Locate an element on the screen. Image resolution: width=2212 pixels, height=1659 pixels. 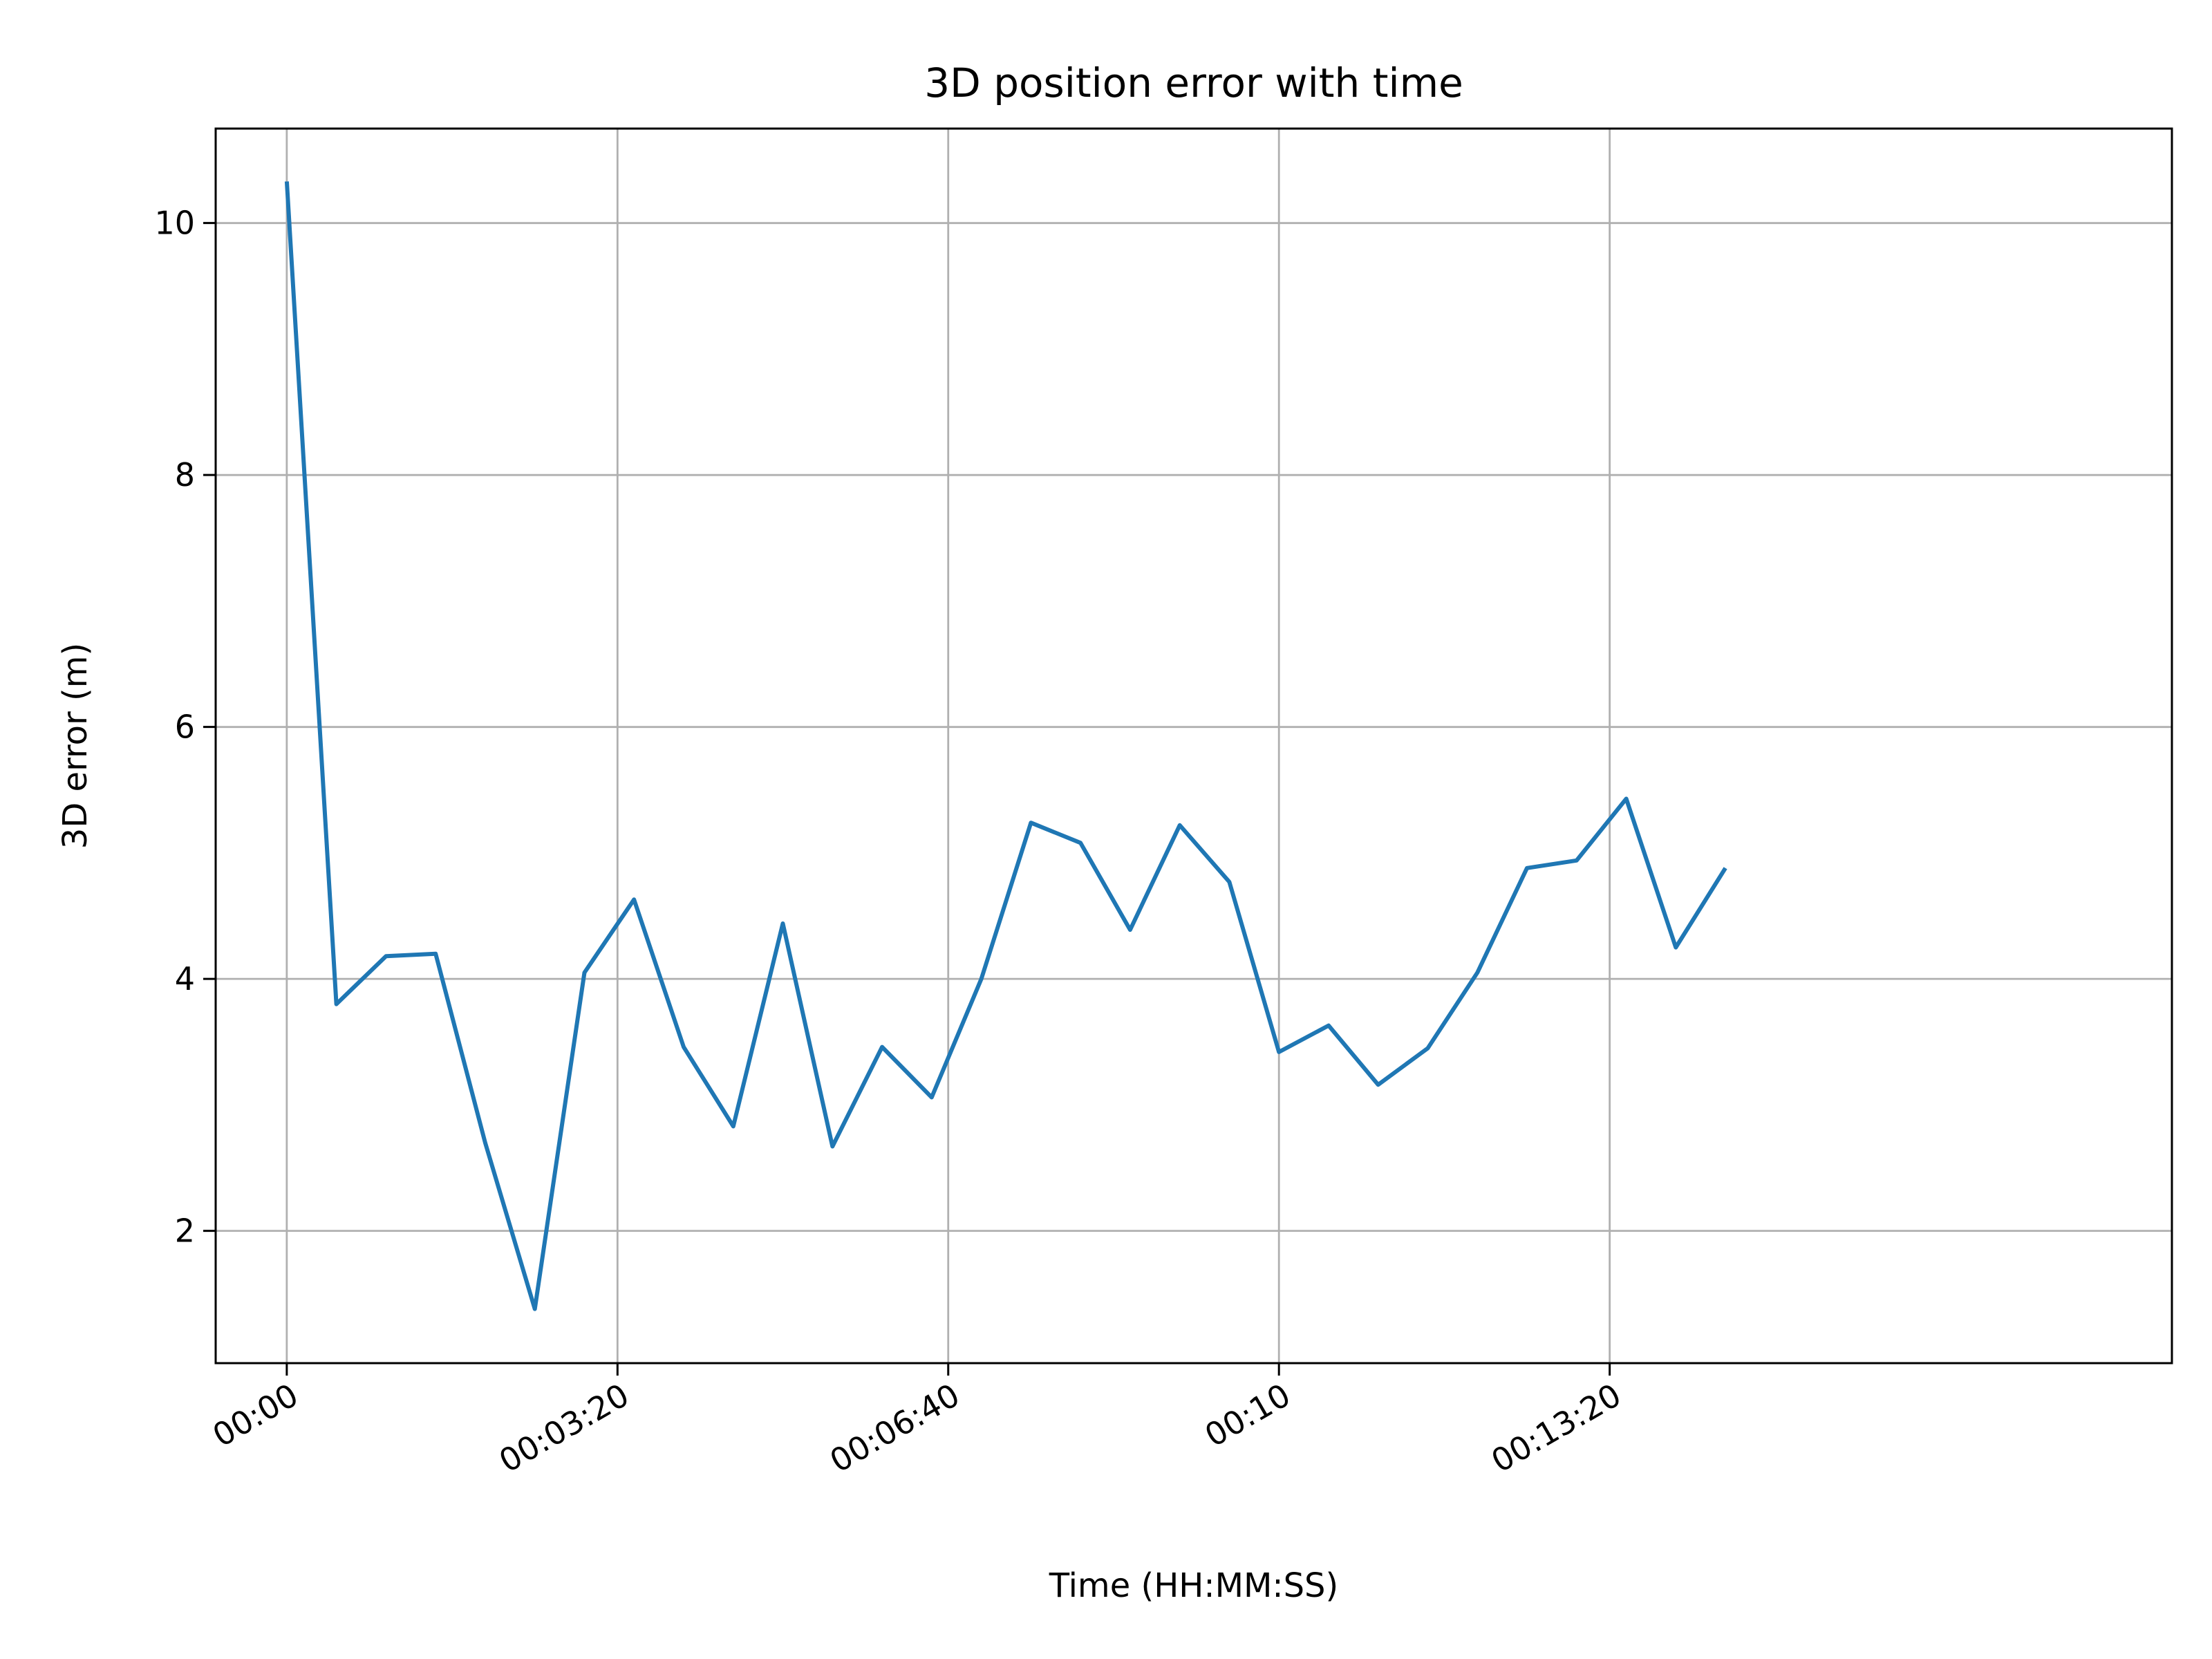
y-tick-label: 8 is located at coordinates (185, 475).